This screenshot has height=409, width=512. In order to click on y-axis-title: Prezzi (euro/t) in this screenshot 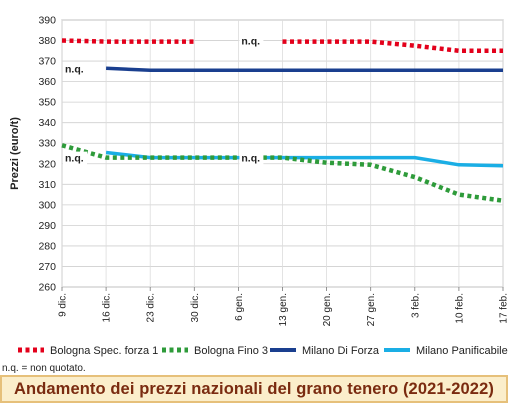, I will do `click(15, 153)`.